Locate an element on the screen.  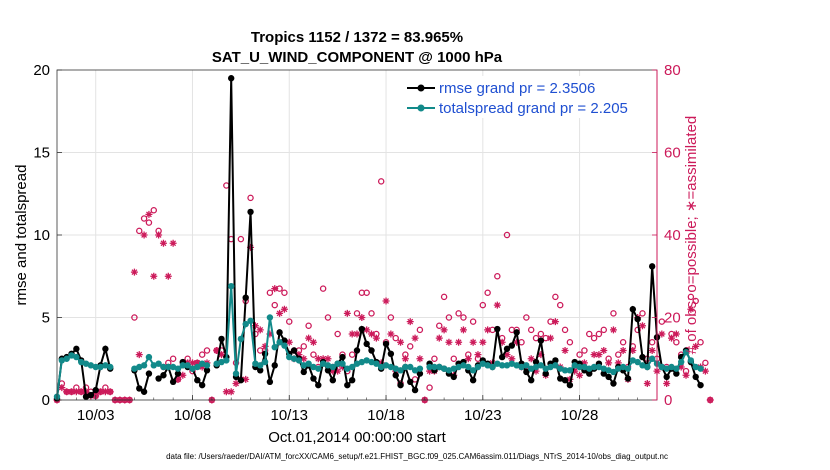
right-axis-label: # of obs: o=possible; ∗=assimilated is located at coordinates (691, 235).